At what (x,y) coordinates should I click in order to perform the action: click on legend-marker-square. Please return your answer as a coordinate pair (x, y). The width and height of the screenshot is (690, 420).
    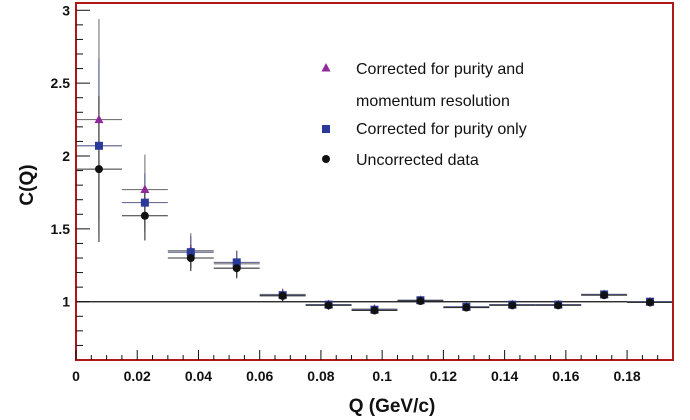
    Looking at the image, I should click on (326, 129).